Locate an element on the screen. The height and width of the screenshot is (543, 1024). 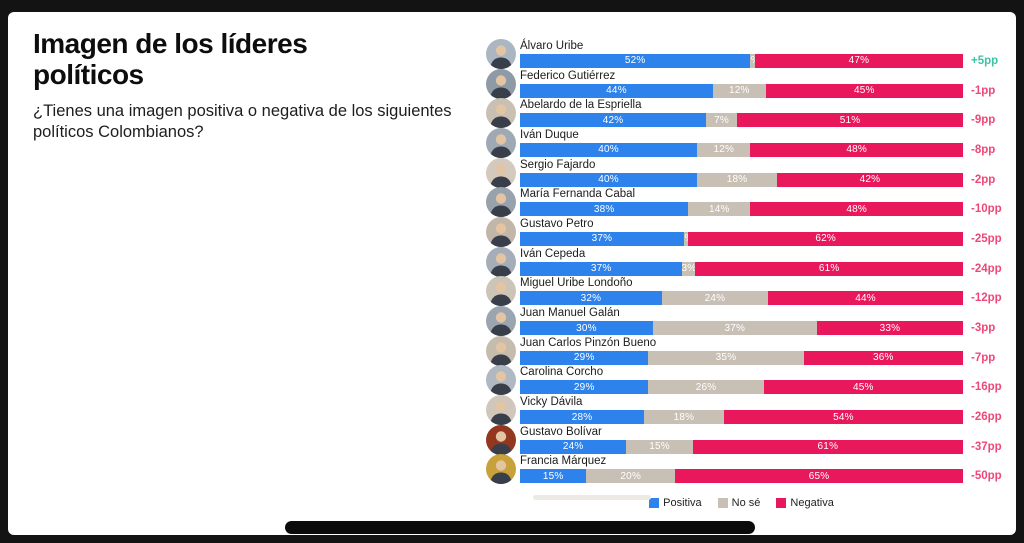
politician-row: Carolina Corcho 29% 26% 45% -16pp is located at coordinates (754, 380).